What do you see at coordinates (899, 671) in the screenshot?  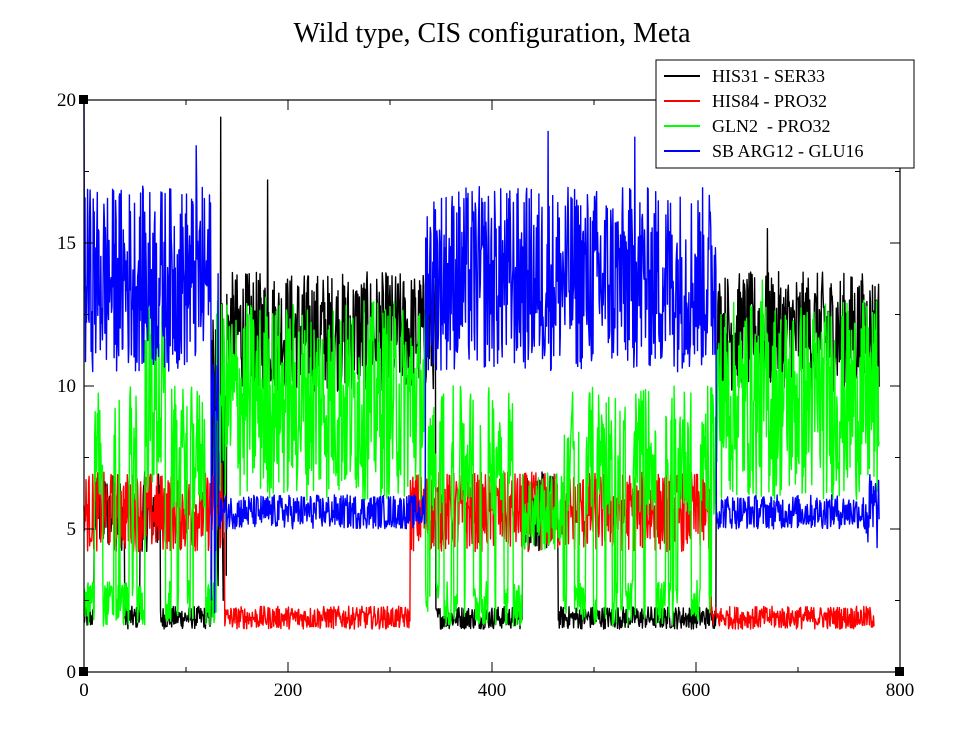 I see `corner-marker-bottom-right` at bounding box center [899, 671].